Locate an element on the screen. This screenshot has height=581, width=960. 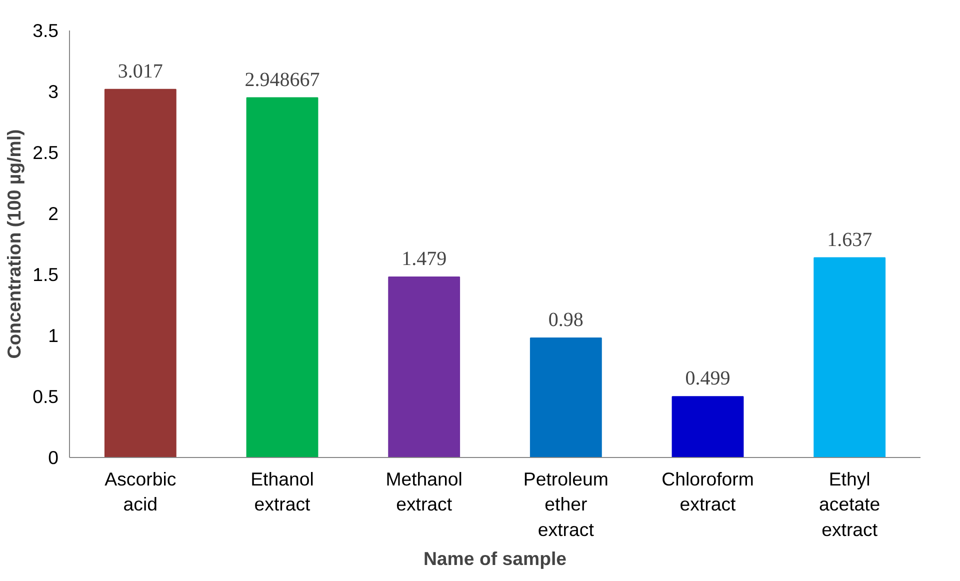
y-tick-label: 2.5 is located at coordinates (45, 152).